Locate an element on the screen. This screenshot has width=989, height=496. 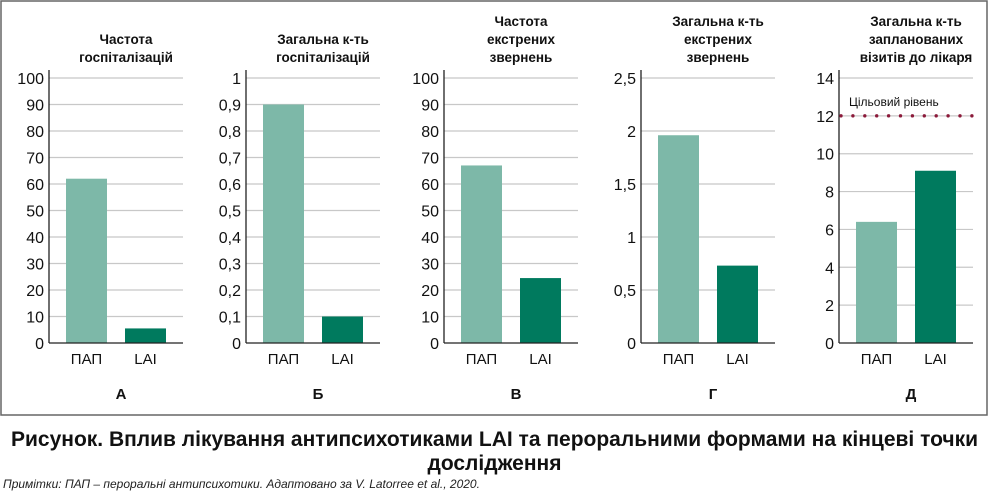
y-tick-label: 6 is located at coordinates (829, 230).